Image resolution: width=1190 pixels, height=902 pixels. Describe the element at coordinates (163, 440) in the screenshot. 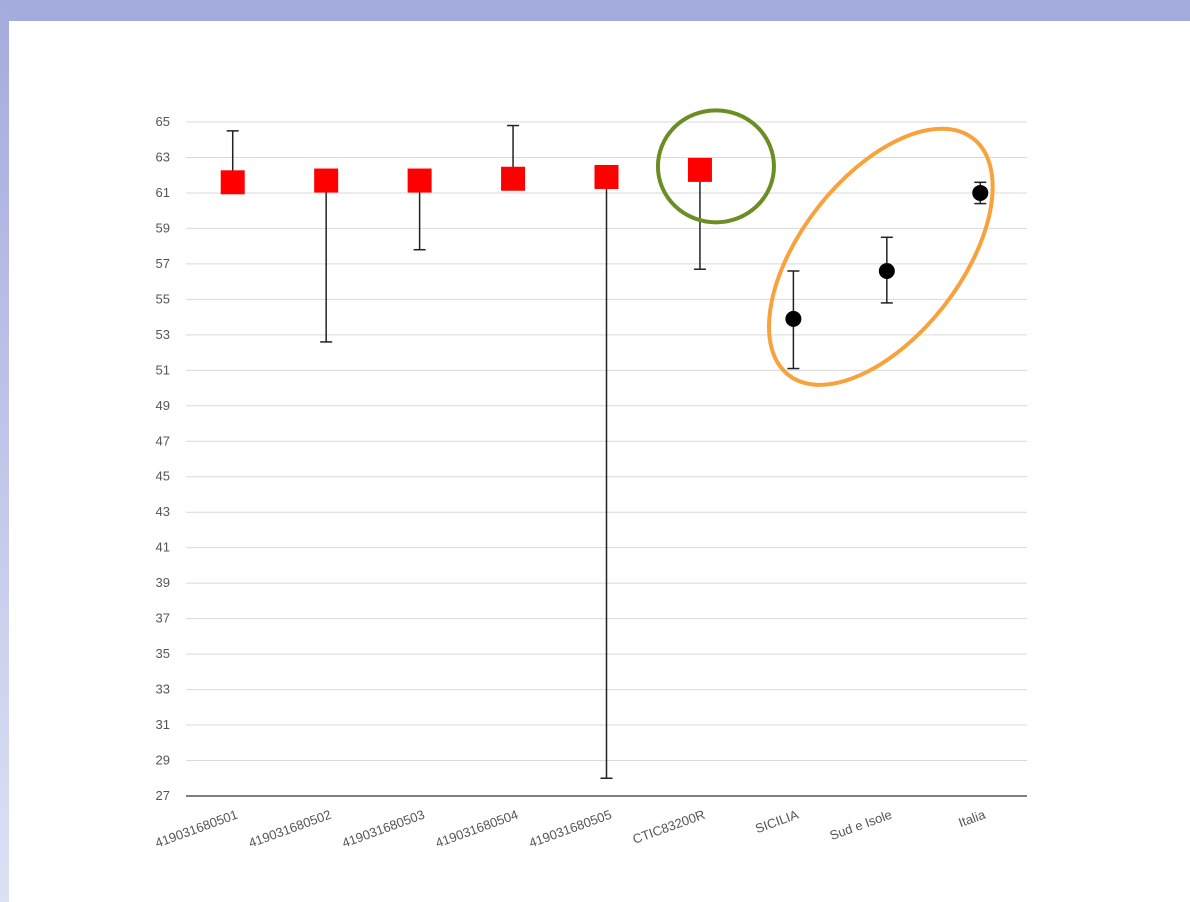

I see `y-tick-label: 47` at that location.